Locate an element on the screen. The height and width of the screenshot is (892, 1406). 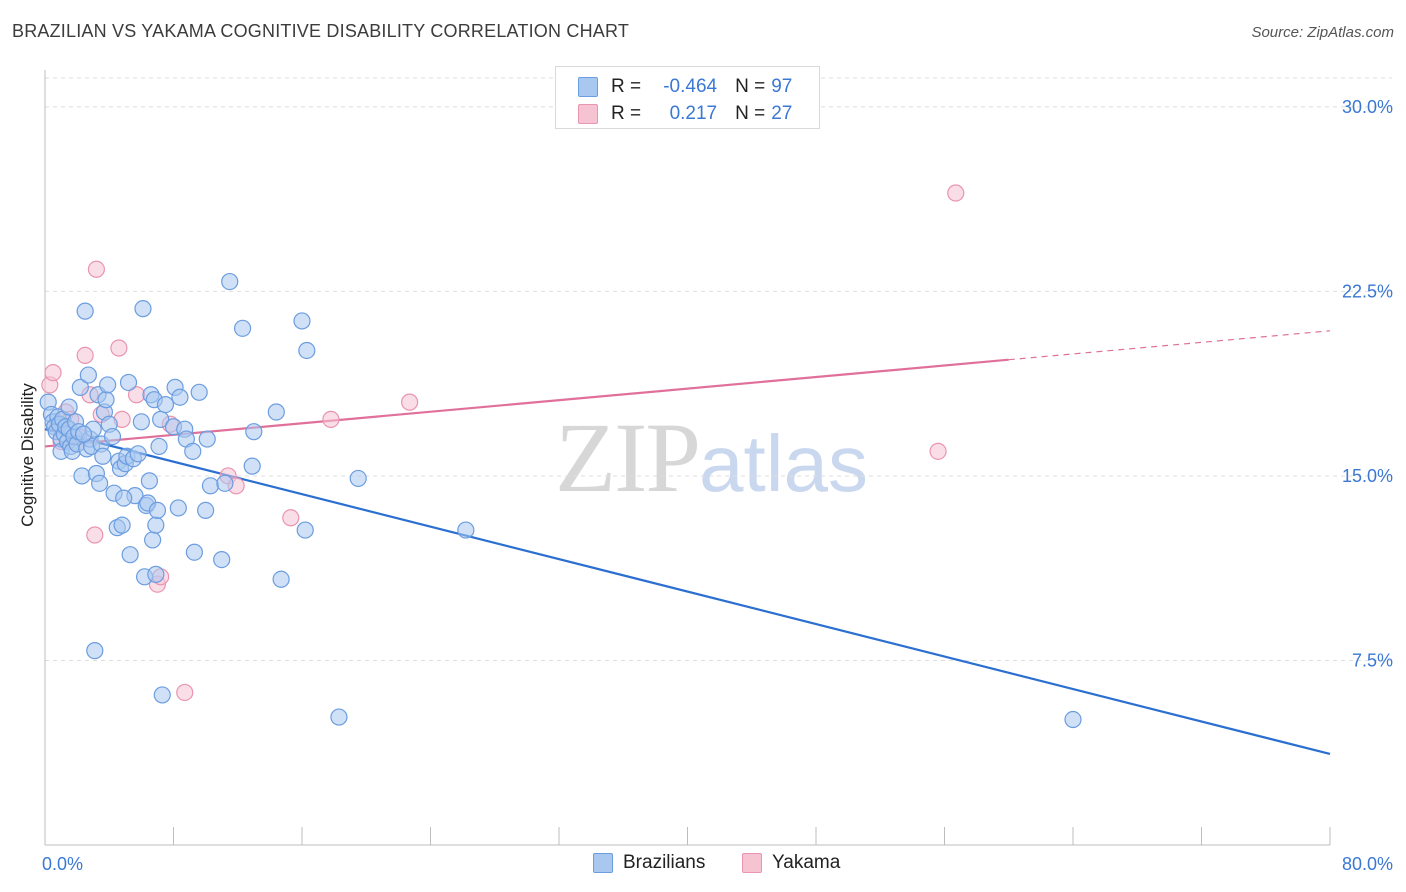
series-legend: Brazilians Yakama is located at coordinates (703, 864).